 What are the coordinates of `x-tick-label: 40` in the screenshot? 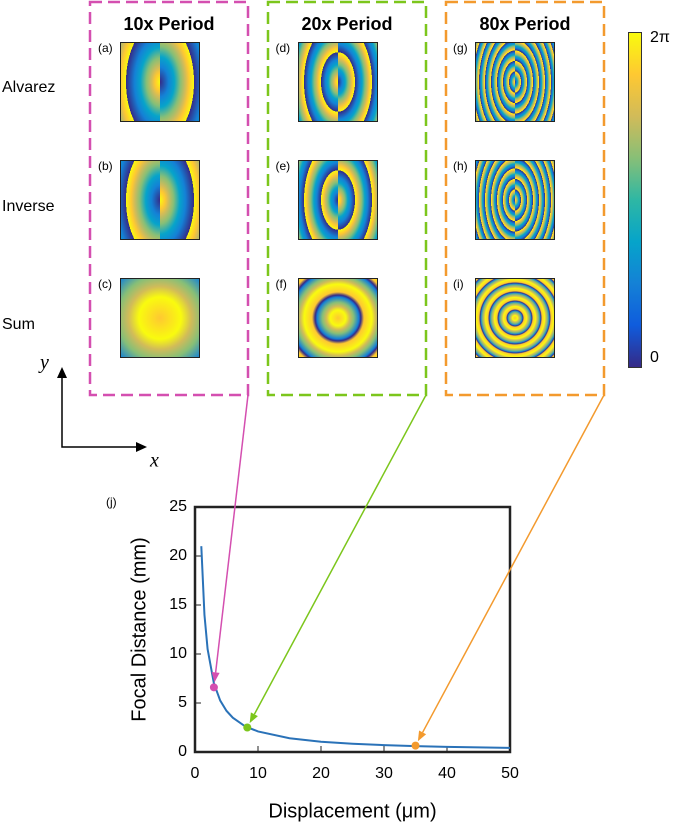 It's located at (447, 773).